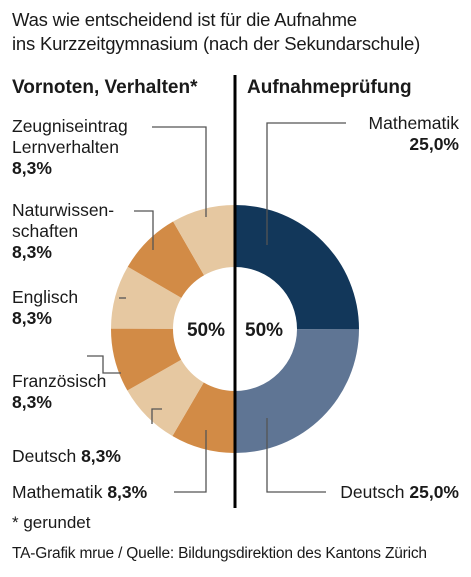 The image size is (471, 577). I want to click on label-mathematik-left: Mathematik 8,3%, so click(80, 492).